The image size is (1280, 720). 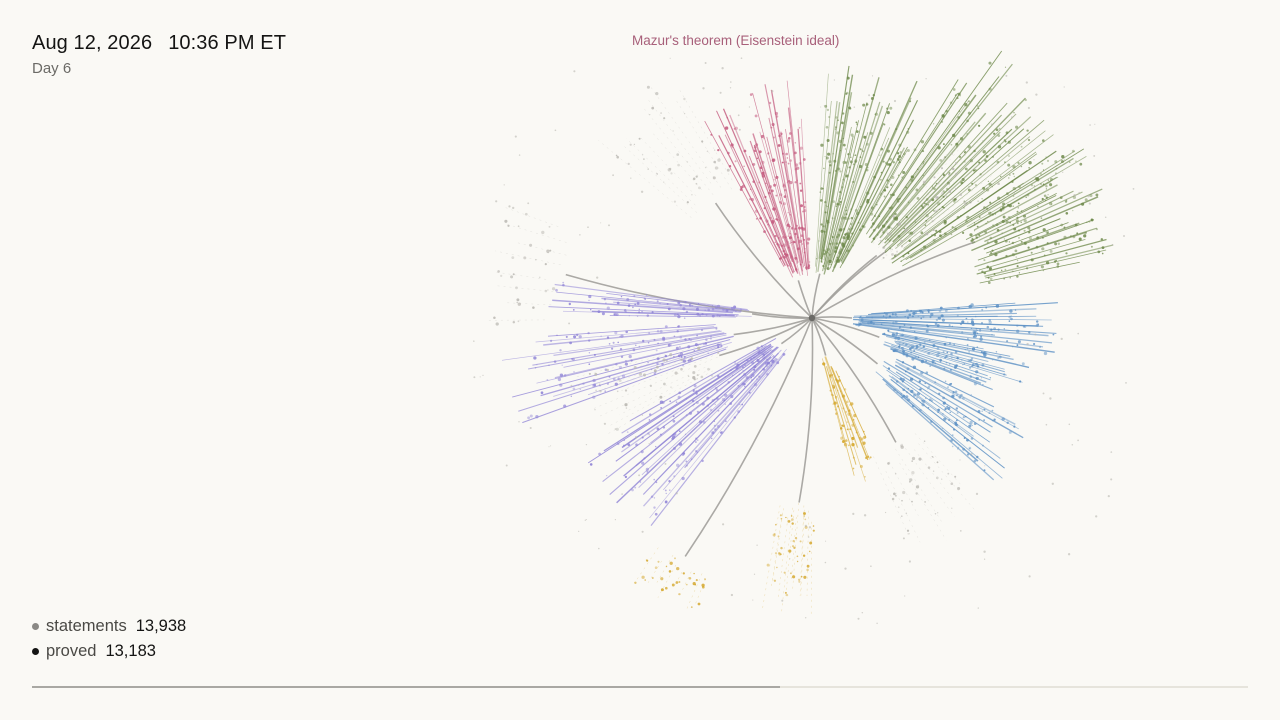 I want to click on stat-statements: statements 13,938, so click(x=109, y=626).